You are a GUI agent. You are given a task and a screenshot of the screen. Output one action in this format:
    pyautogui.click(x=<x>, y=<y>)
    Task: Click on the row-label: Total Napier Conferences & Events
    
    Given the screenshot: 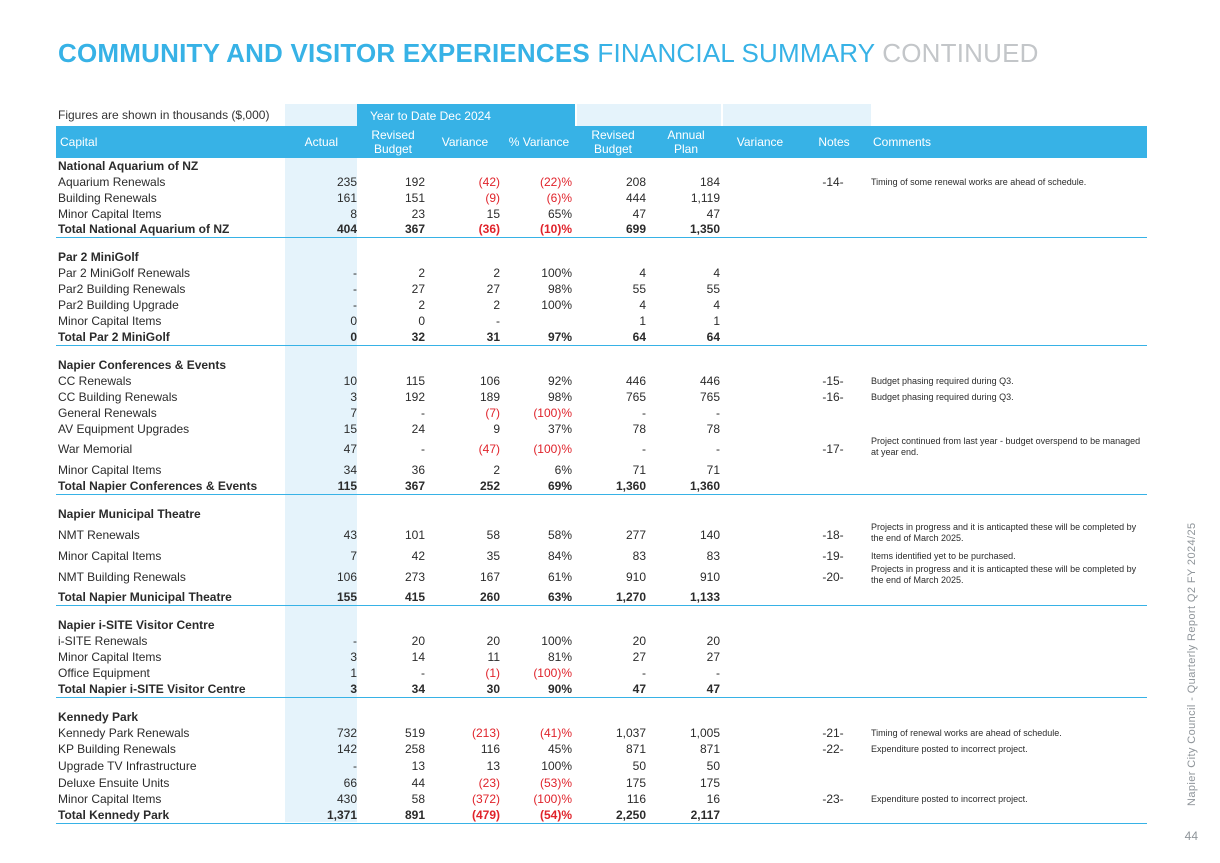 What is the action you would take?
    pyautogui.click(x=158, y=486)
    